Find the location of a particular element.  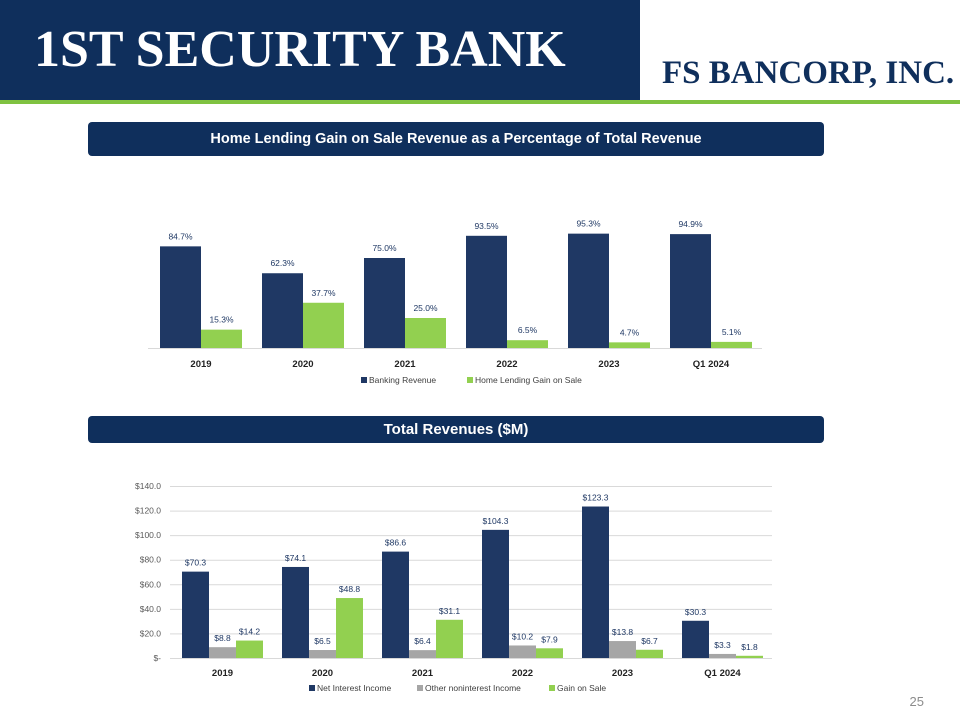

y-tick-label-2: $40.0 is located at coordinates (151, 609).